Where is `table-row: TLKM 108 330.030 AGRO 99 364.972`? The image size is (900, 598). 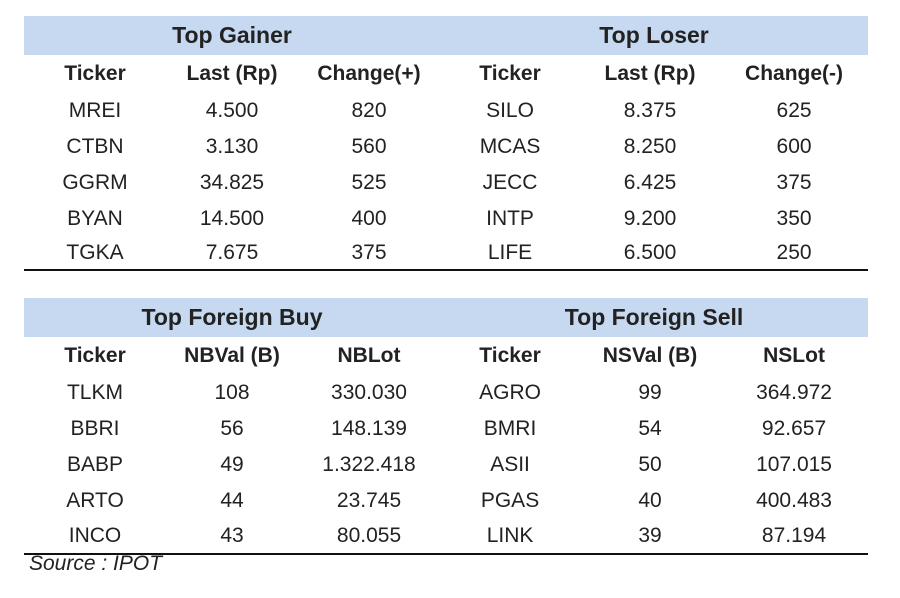 table-row: TLKM 108 330.030 AGRO 99 364.972 is located at coordinates (446, 393).